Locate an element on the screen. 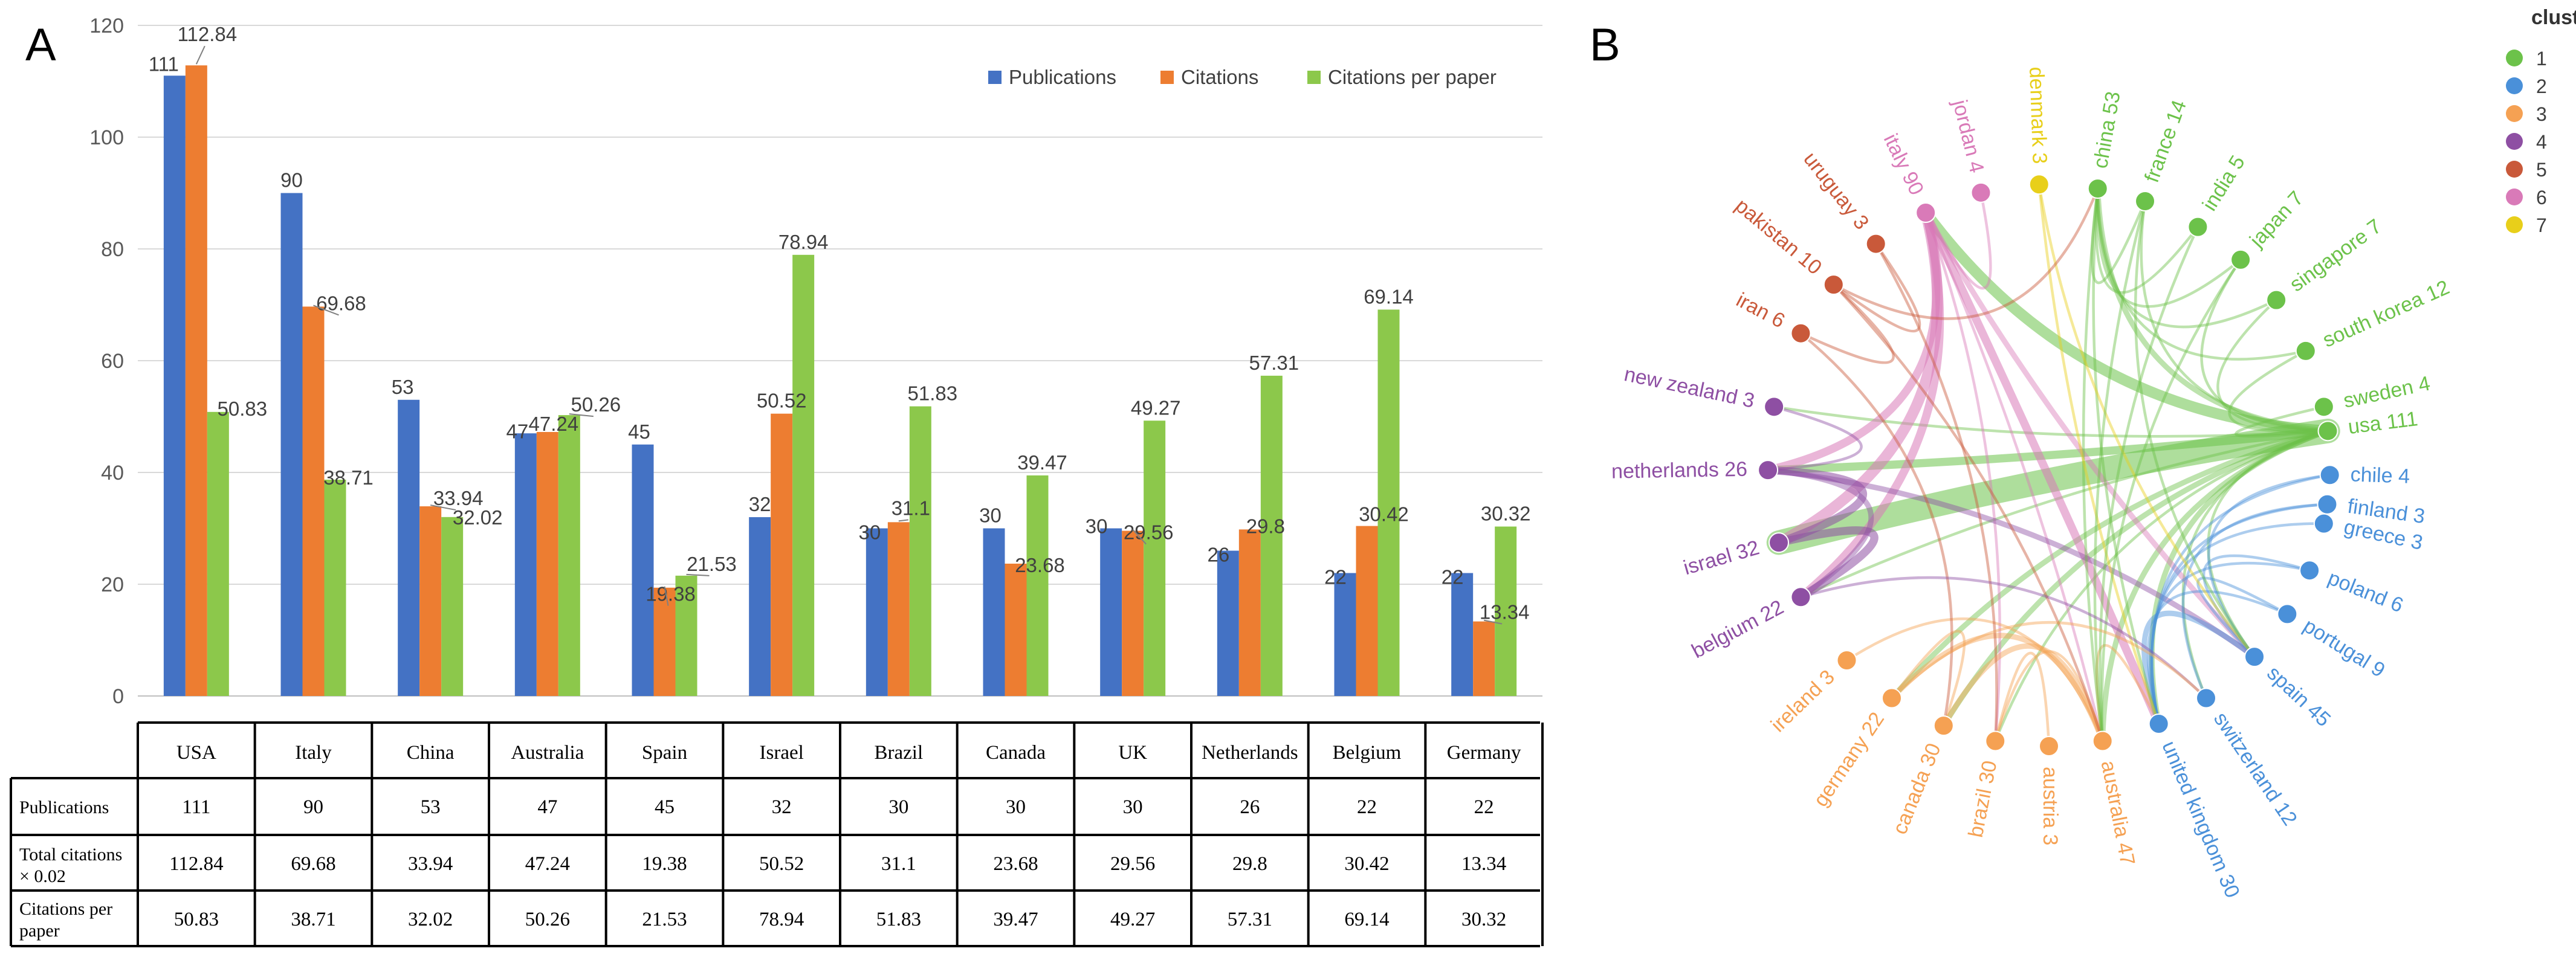 This screenshot has height=960, width=2576. table-cell: 69.14 is located at coordinates (1366, 919).